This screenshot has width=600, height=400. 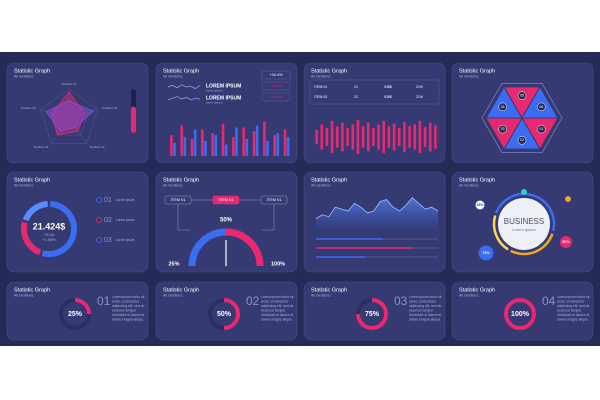 I want to click on connector, so click(x=268, y=217).